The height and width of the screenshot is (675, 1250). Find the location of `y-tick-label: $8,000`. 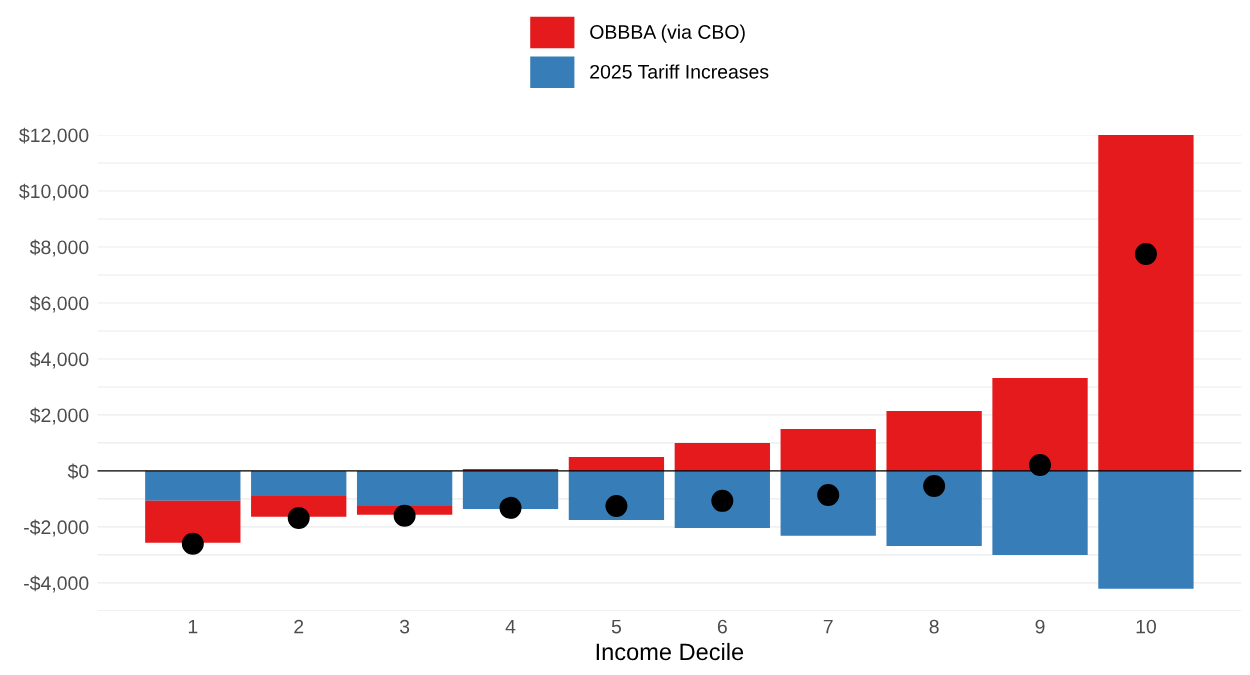

y-tick-label: $8,000 is located at coordinates (59, 248).